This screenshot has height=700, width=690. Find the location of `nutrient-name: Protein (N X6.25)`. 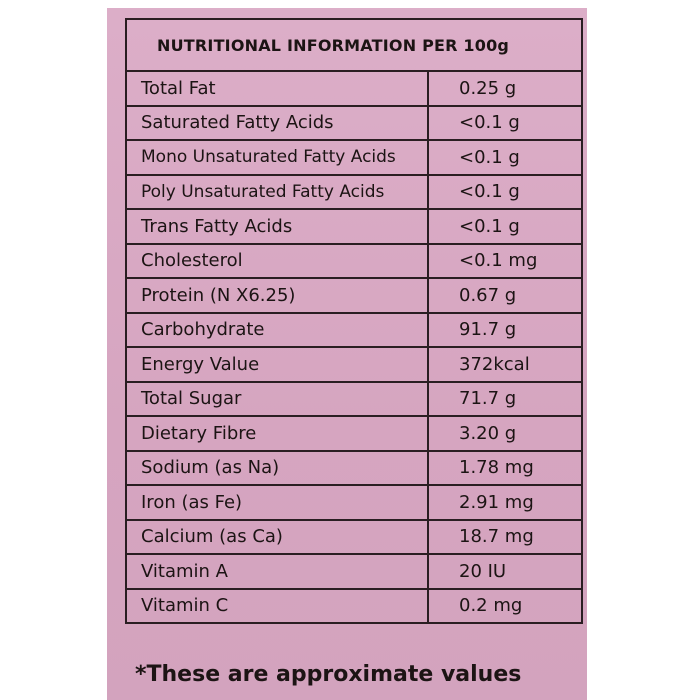

nutrient-name: Protein (N X6.25) is located at coordinates (277, 295).